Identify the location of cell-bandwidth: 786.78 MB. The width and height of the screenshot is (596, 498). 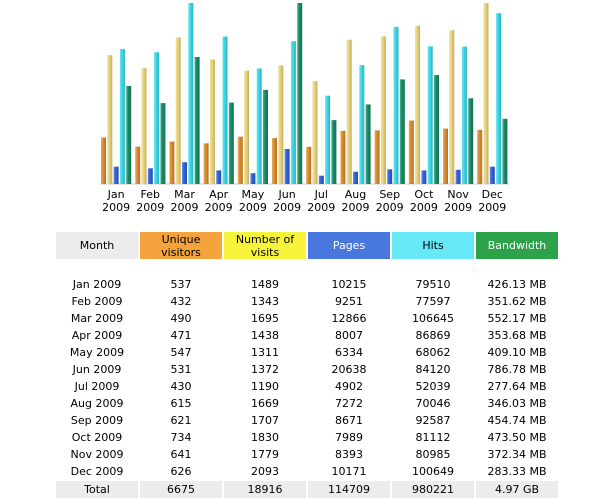
(517, 369).